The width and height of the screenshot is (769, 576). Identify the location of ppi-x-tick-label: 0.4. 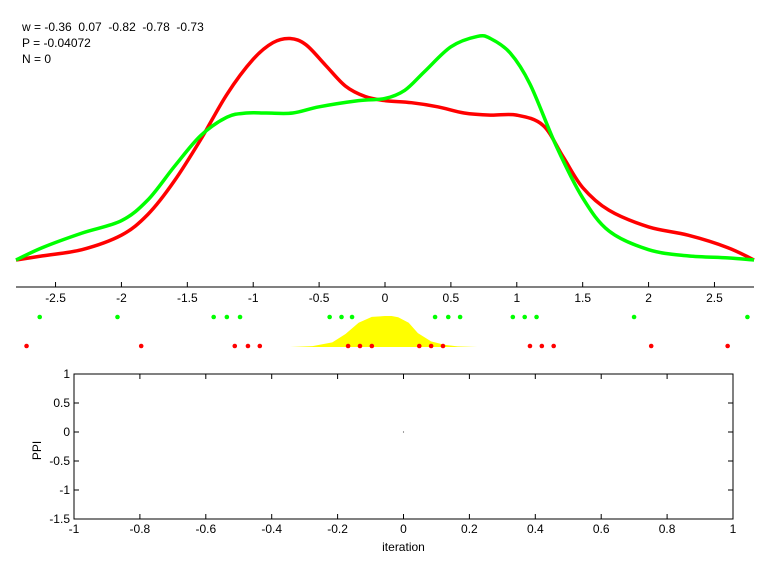
(535, 529).